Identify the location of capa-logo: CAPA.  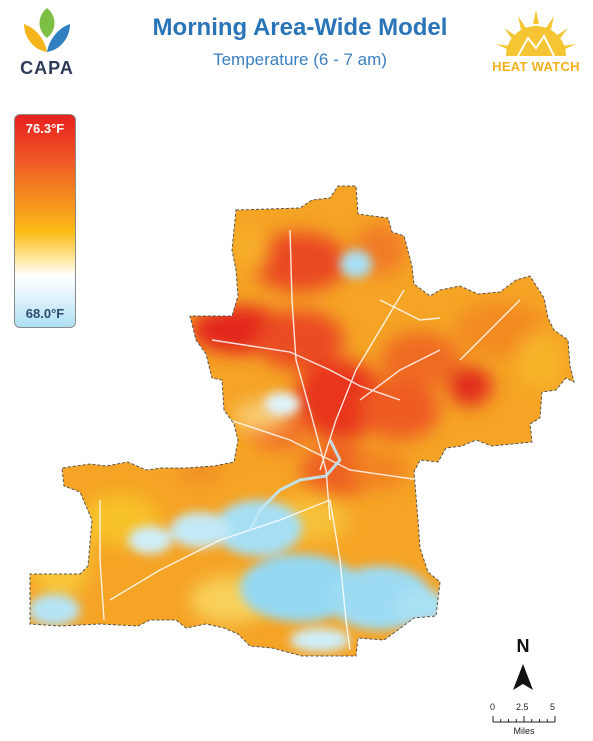
(47, 42).